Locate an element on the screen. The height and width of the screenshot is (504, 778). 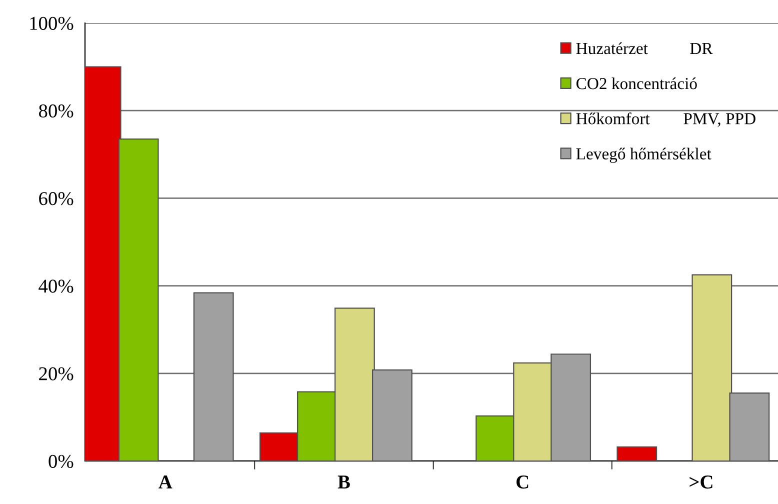
legend-label: Levegő hőmérséklet is located at coordinates (644, 155).